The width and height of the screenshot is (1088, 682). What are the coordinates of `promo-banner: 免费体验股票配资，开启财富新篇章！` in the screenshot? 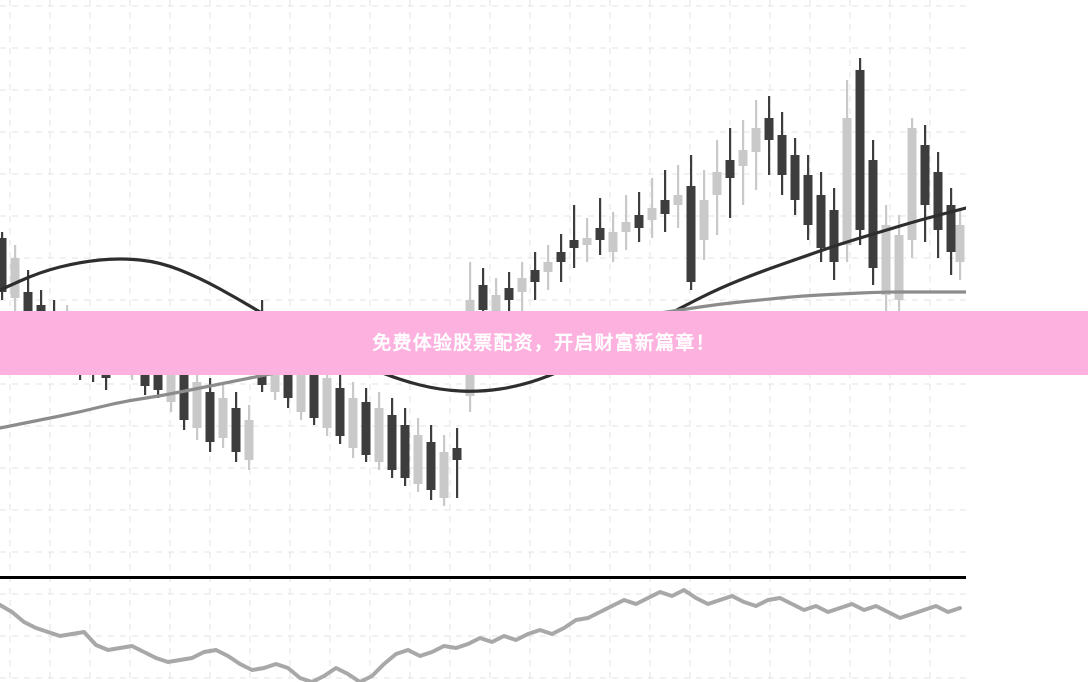 It's located at (544, 343).